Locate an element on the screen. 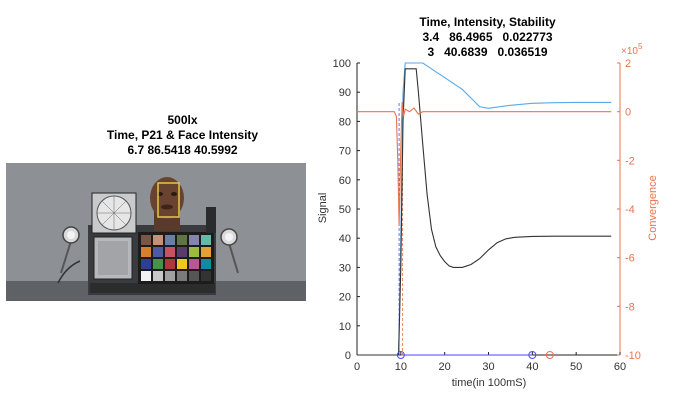 This screenshot has height=410, width=675. y-left-tick-label: 70 is located at coordinates (345, 152).